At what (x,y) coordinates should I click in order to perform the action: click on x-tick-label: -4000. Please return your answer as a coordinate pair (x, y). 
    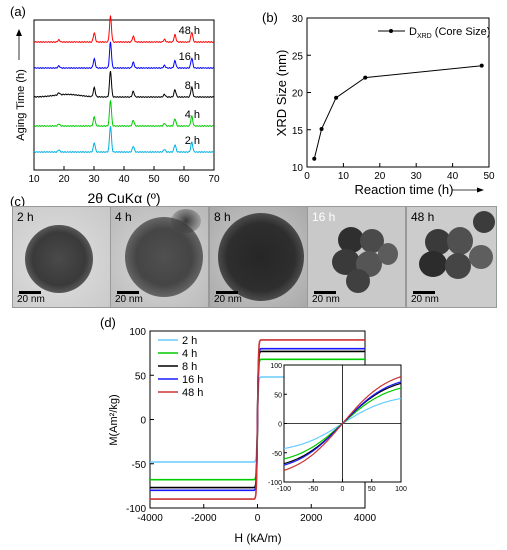
    Looking at the image, I should click on (150, 518).